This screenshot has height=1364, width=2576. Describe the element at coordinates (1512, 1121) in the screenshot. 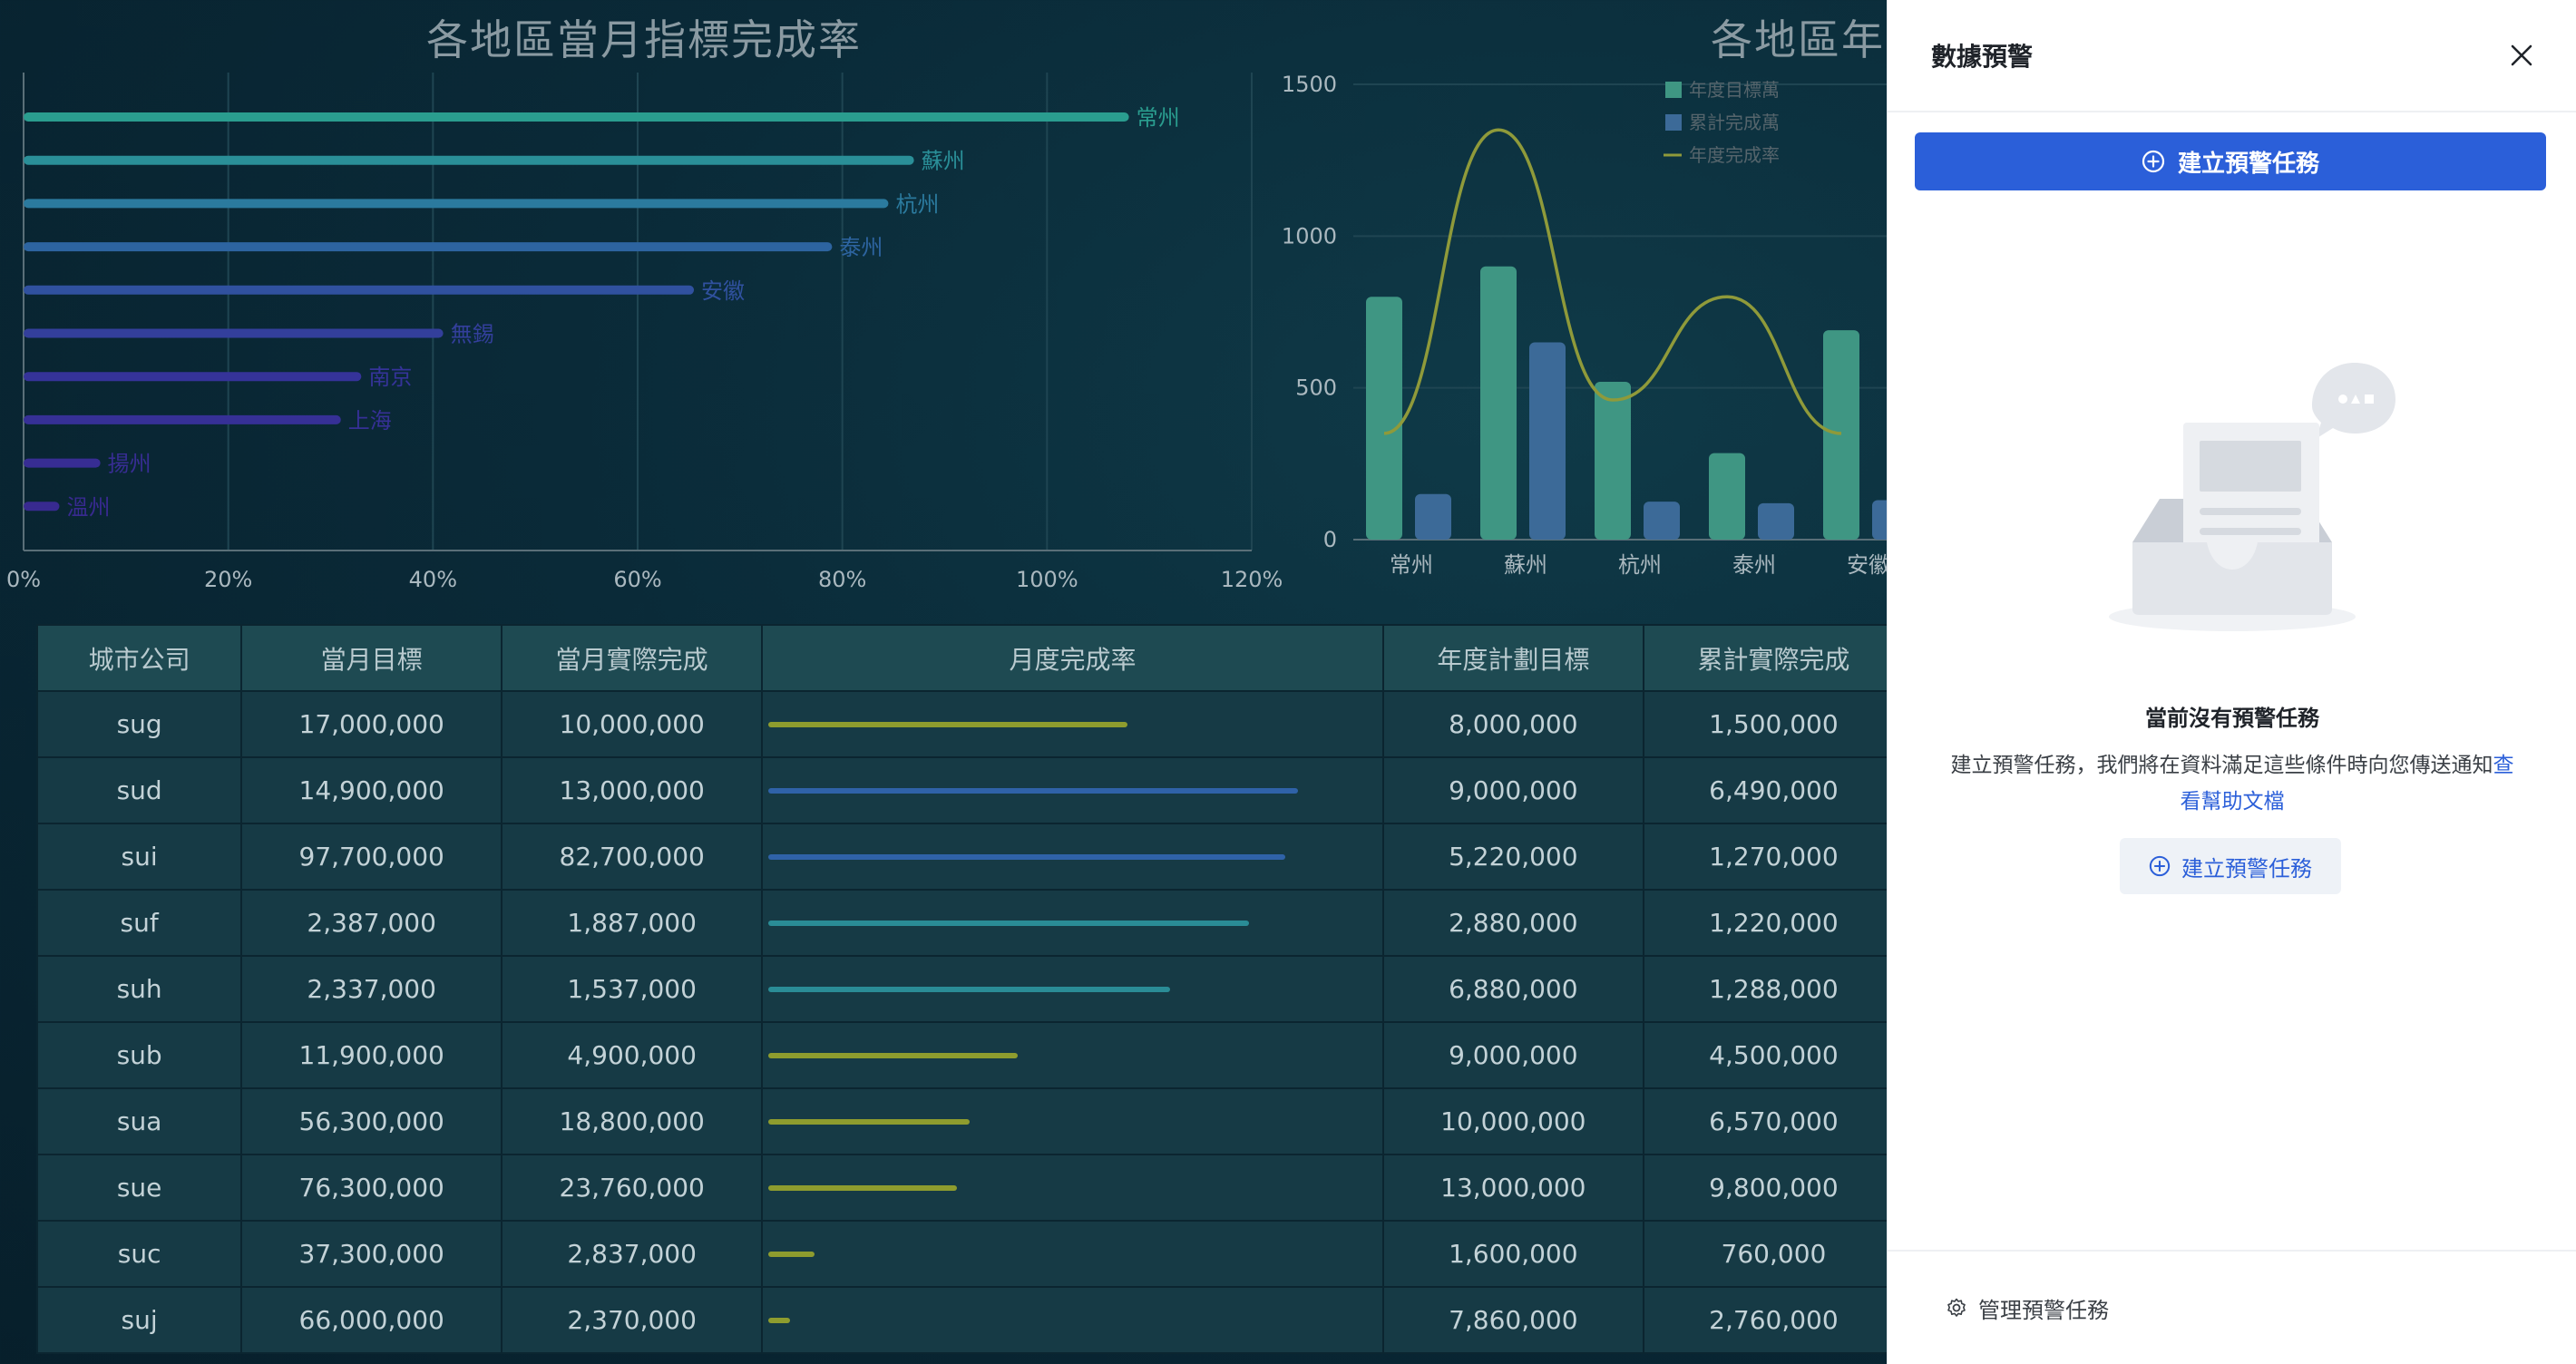

I see `cell-annual: 10,000,000` at that location.